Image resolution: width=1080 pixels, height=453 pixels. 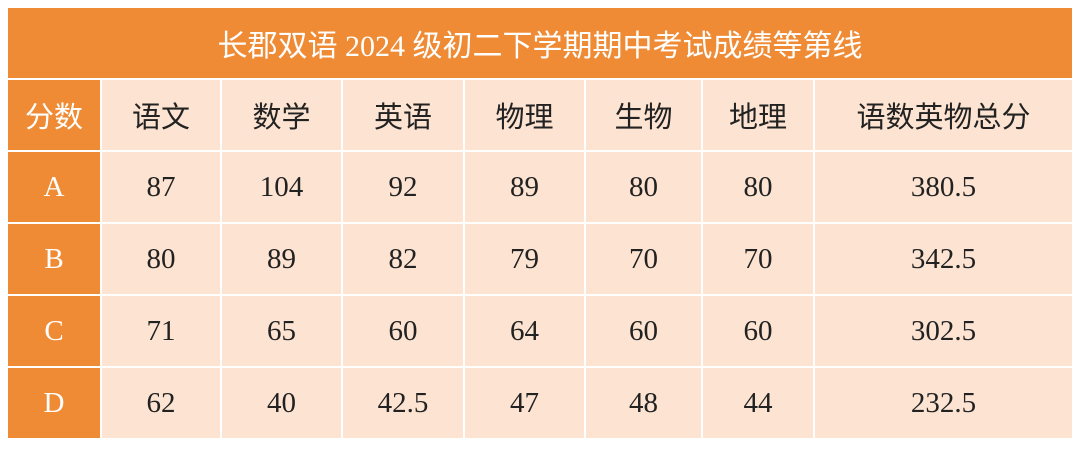 I want to click on table-cell: 87, so click(x=161, y=187).